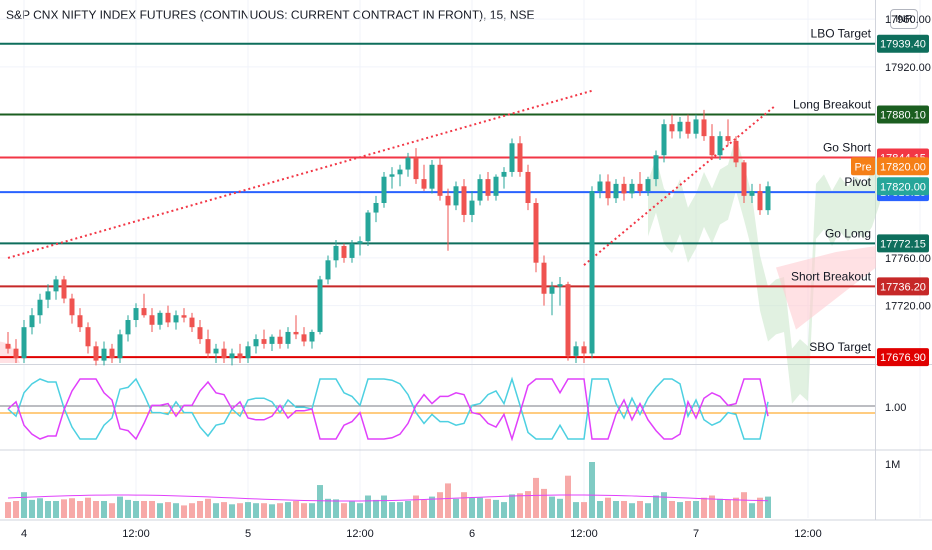 The height and width of the screenshot is (550, 932). What do you see at coordinates (904, 19) in the screenshot?
I see `currency-button: INR` at bounding box center [904, 19].